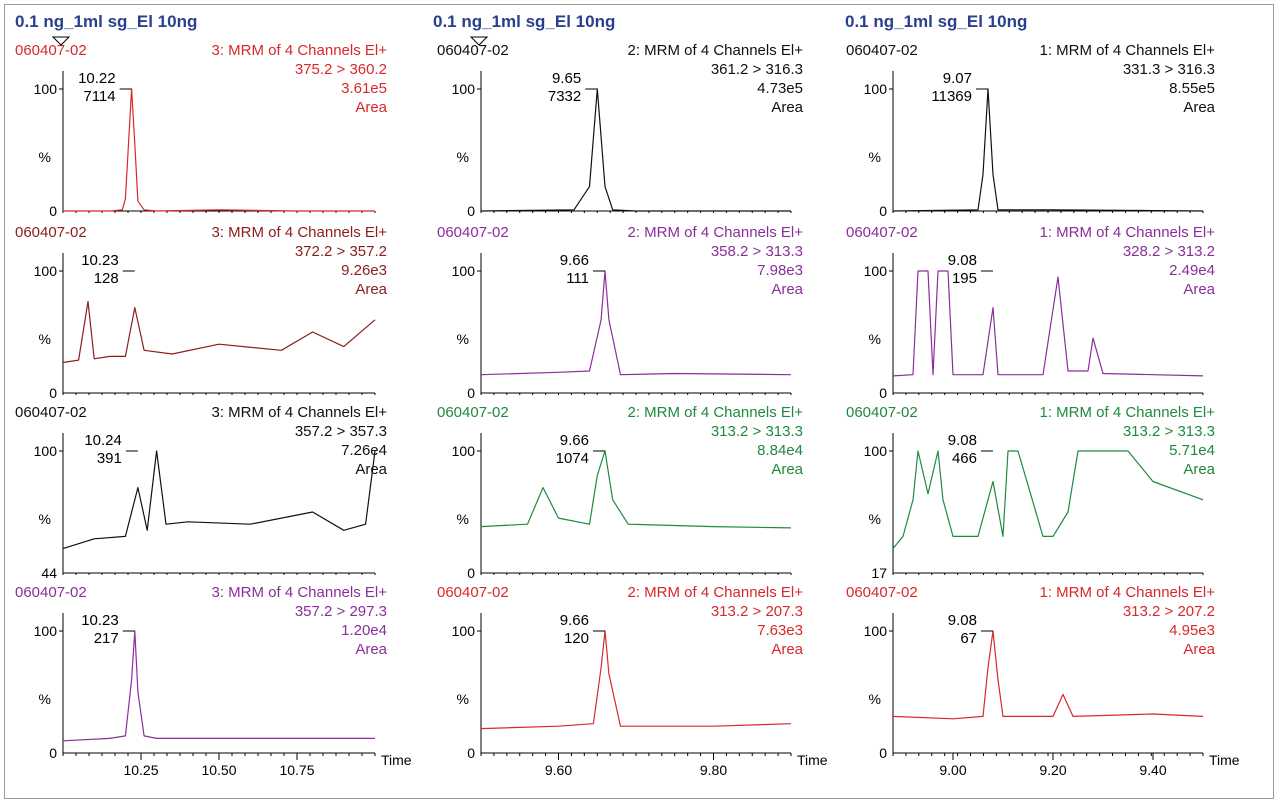 The width and height of the screenshot is (1280, 805). What do you see at coordinates (1224, 760) in the screenshot?
I see `time-axis-label: Time` at bounding box center [1224, 760].